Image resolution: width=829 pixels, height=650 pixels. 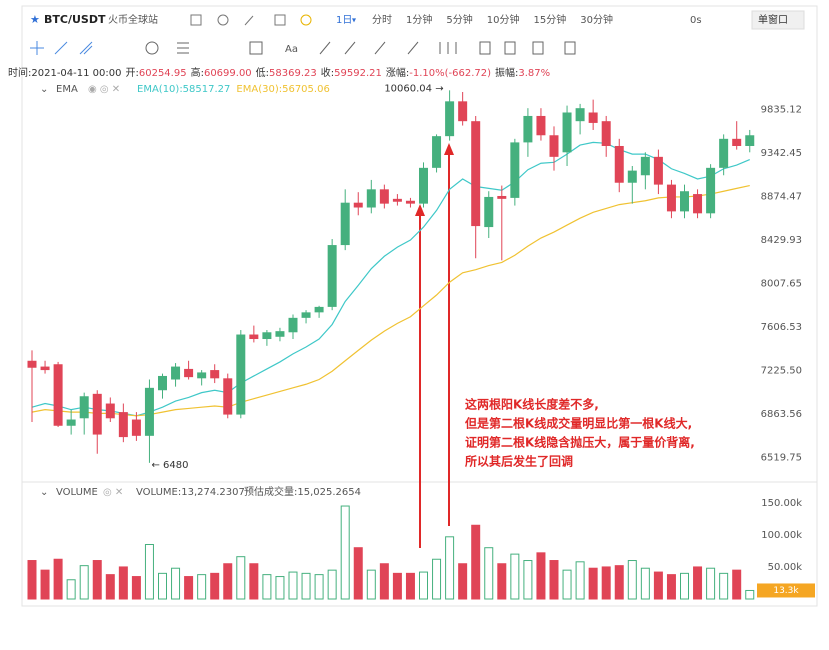 I want to click on annotation: 这两根阳K线长度差不多,, so click(x=532, y=404).